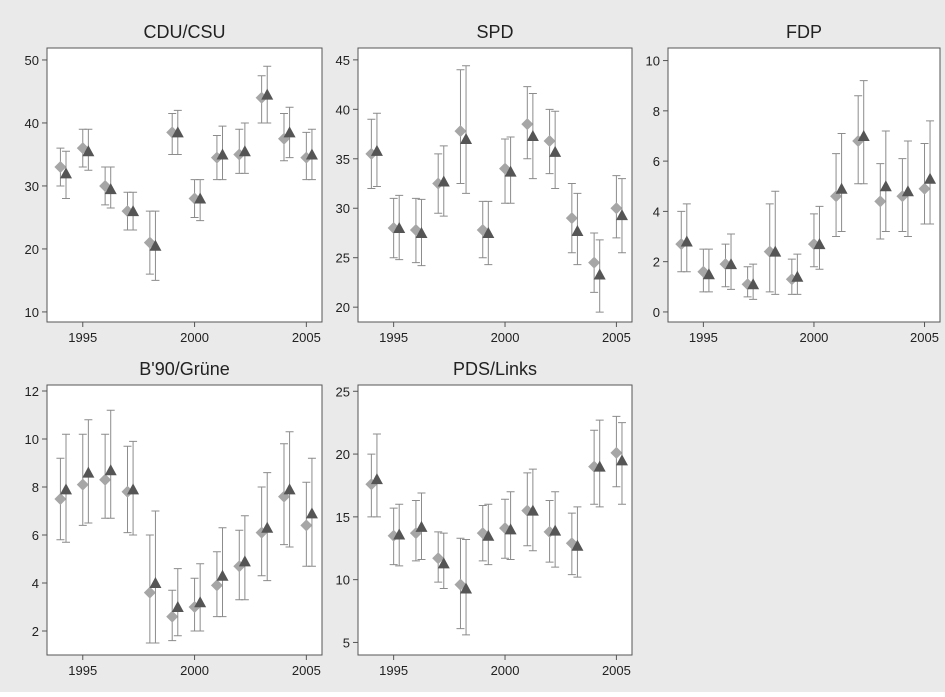  What do you see at coordinates (174, 183) in the screenshot?
I see `panel: CDU/CSU 10 20 30 40 50 1995 2000 2005` at bounding box center [174, 183].